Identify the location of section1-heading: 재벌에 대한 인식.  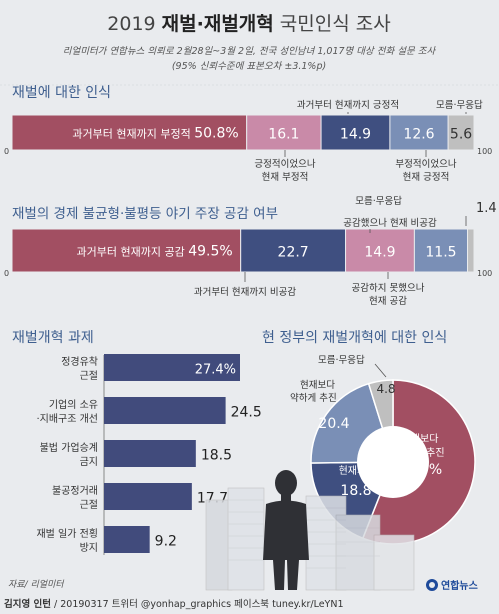
(61, 93).